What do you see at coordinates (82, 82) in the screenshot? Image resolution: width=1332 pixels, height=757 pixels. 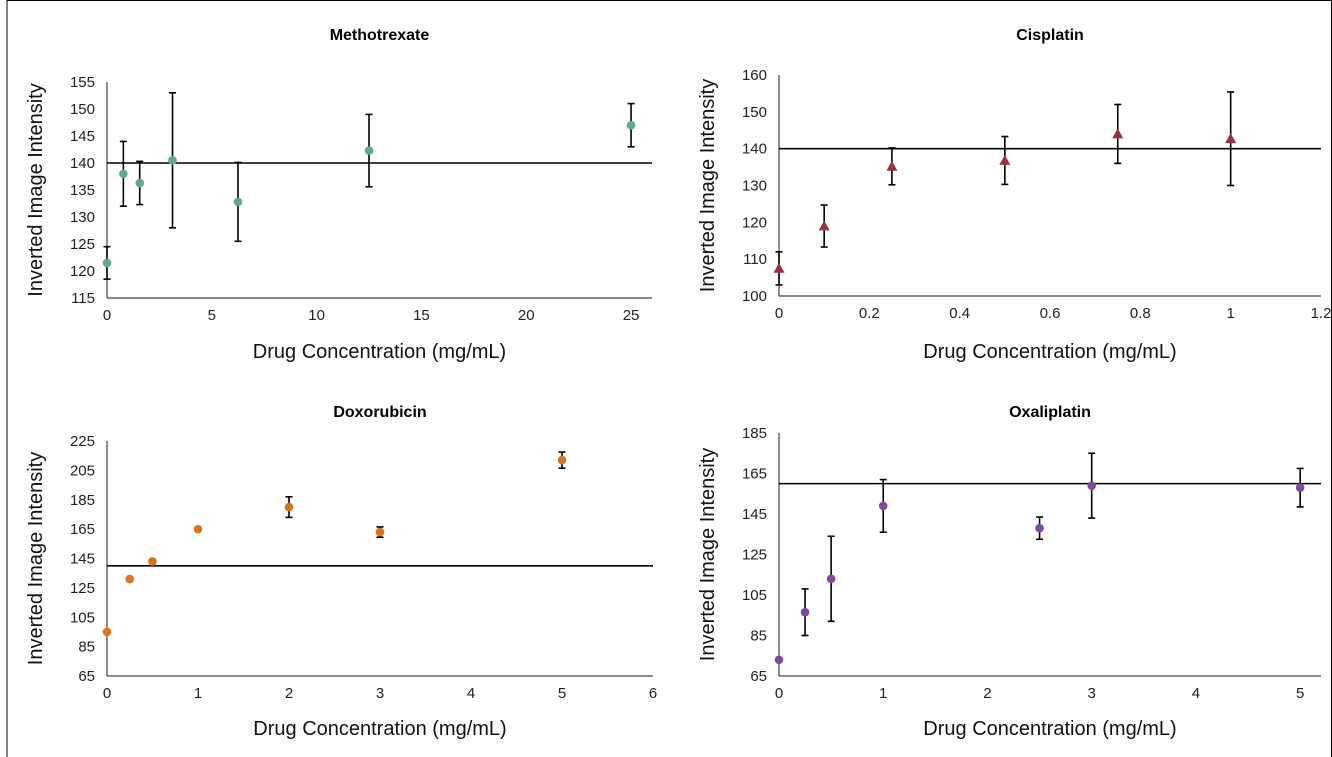 I see `y-tick-label: 155` at bounding box center [82, 82].